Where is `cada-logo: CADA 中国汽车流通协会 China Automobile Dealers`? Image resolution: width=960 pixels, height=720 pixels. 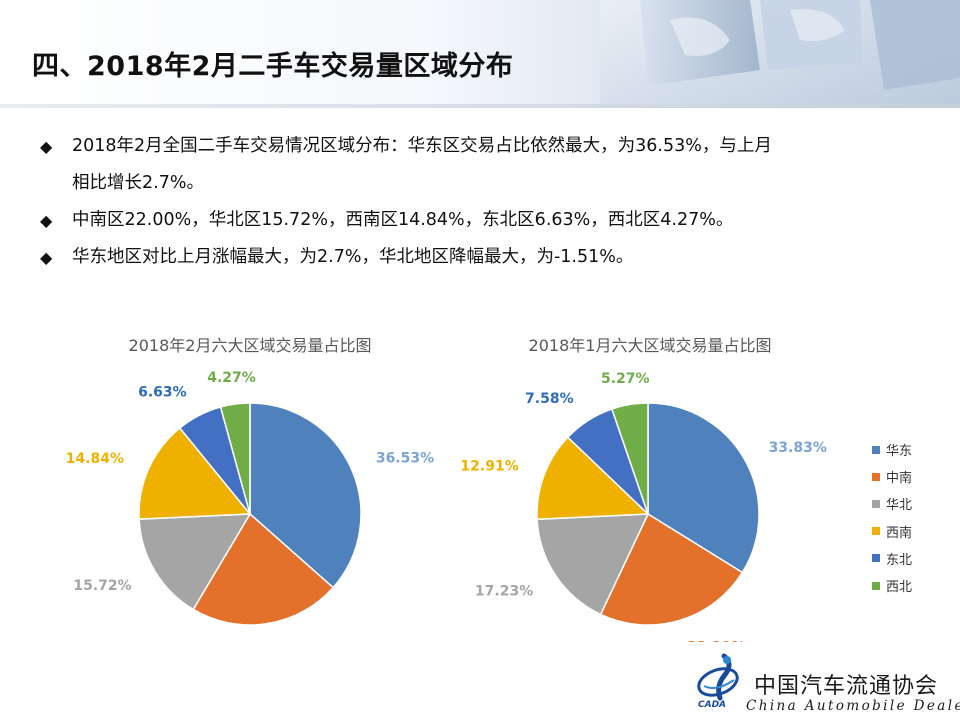
cada-logo: CADA 中国汽车流通协会 China Automobile Dealers is located at coordinates (827, 685).